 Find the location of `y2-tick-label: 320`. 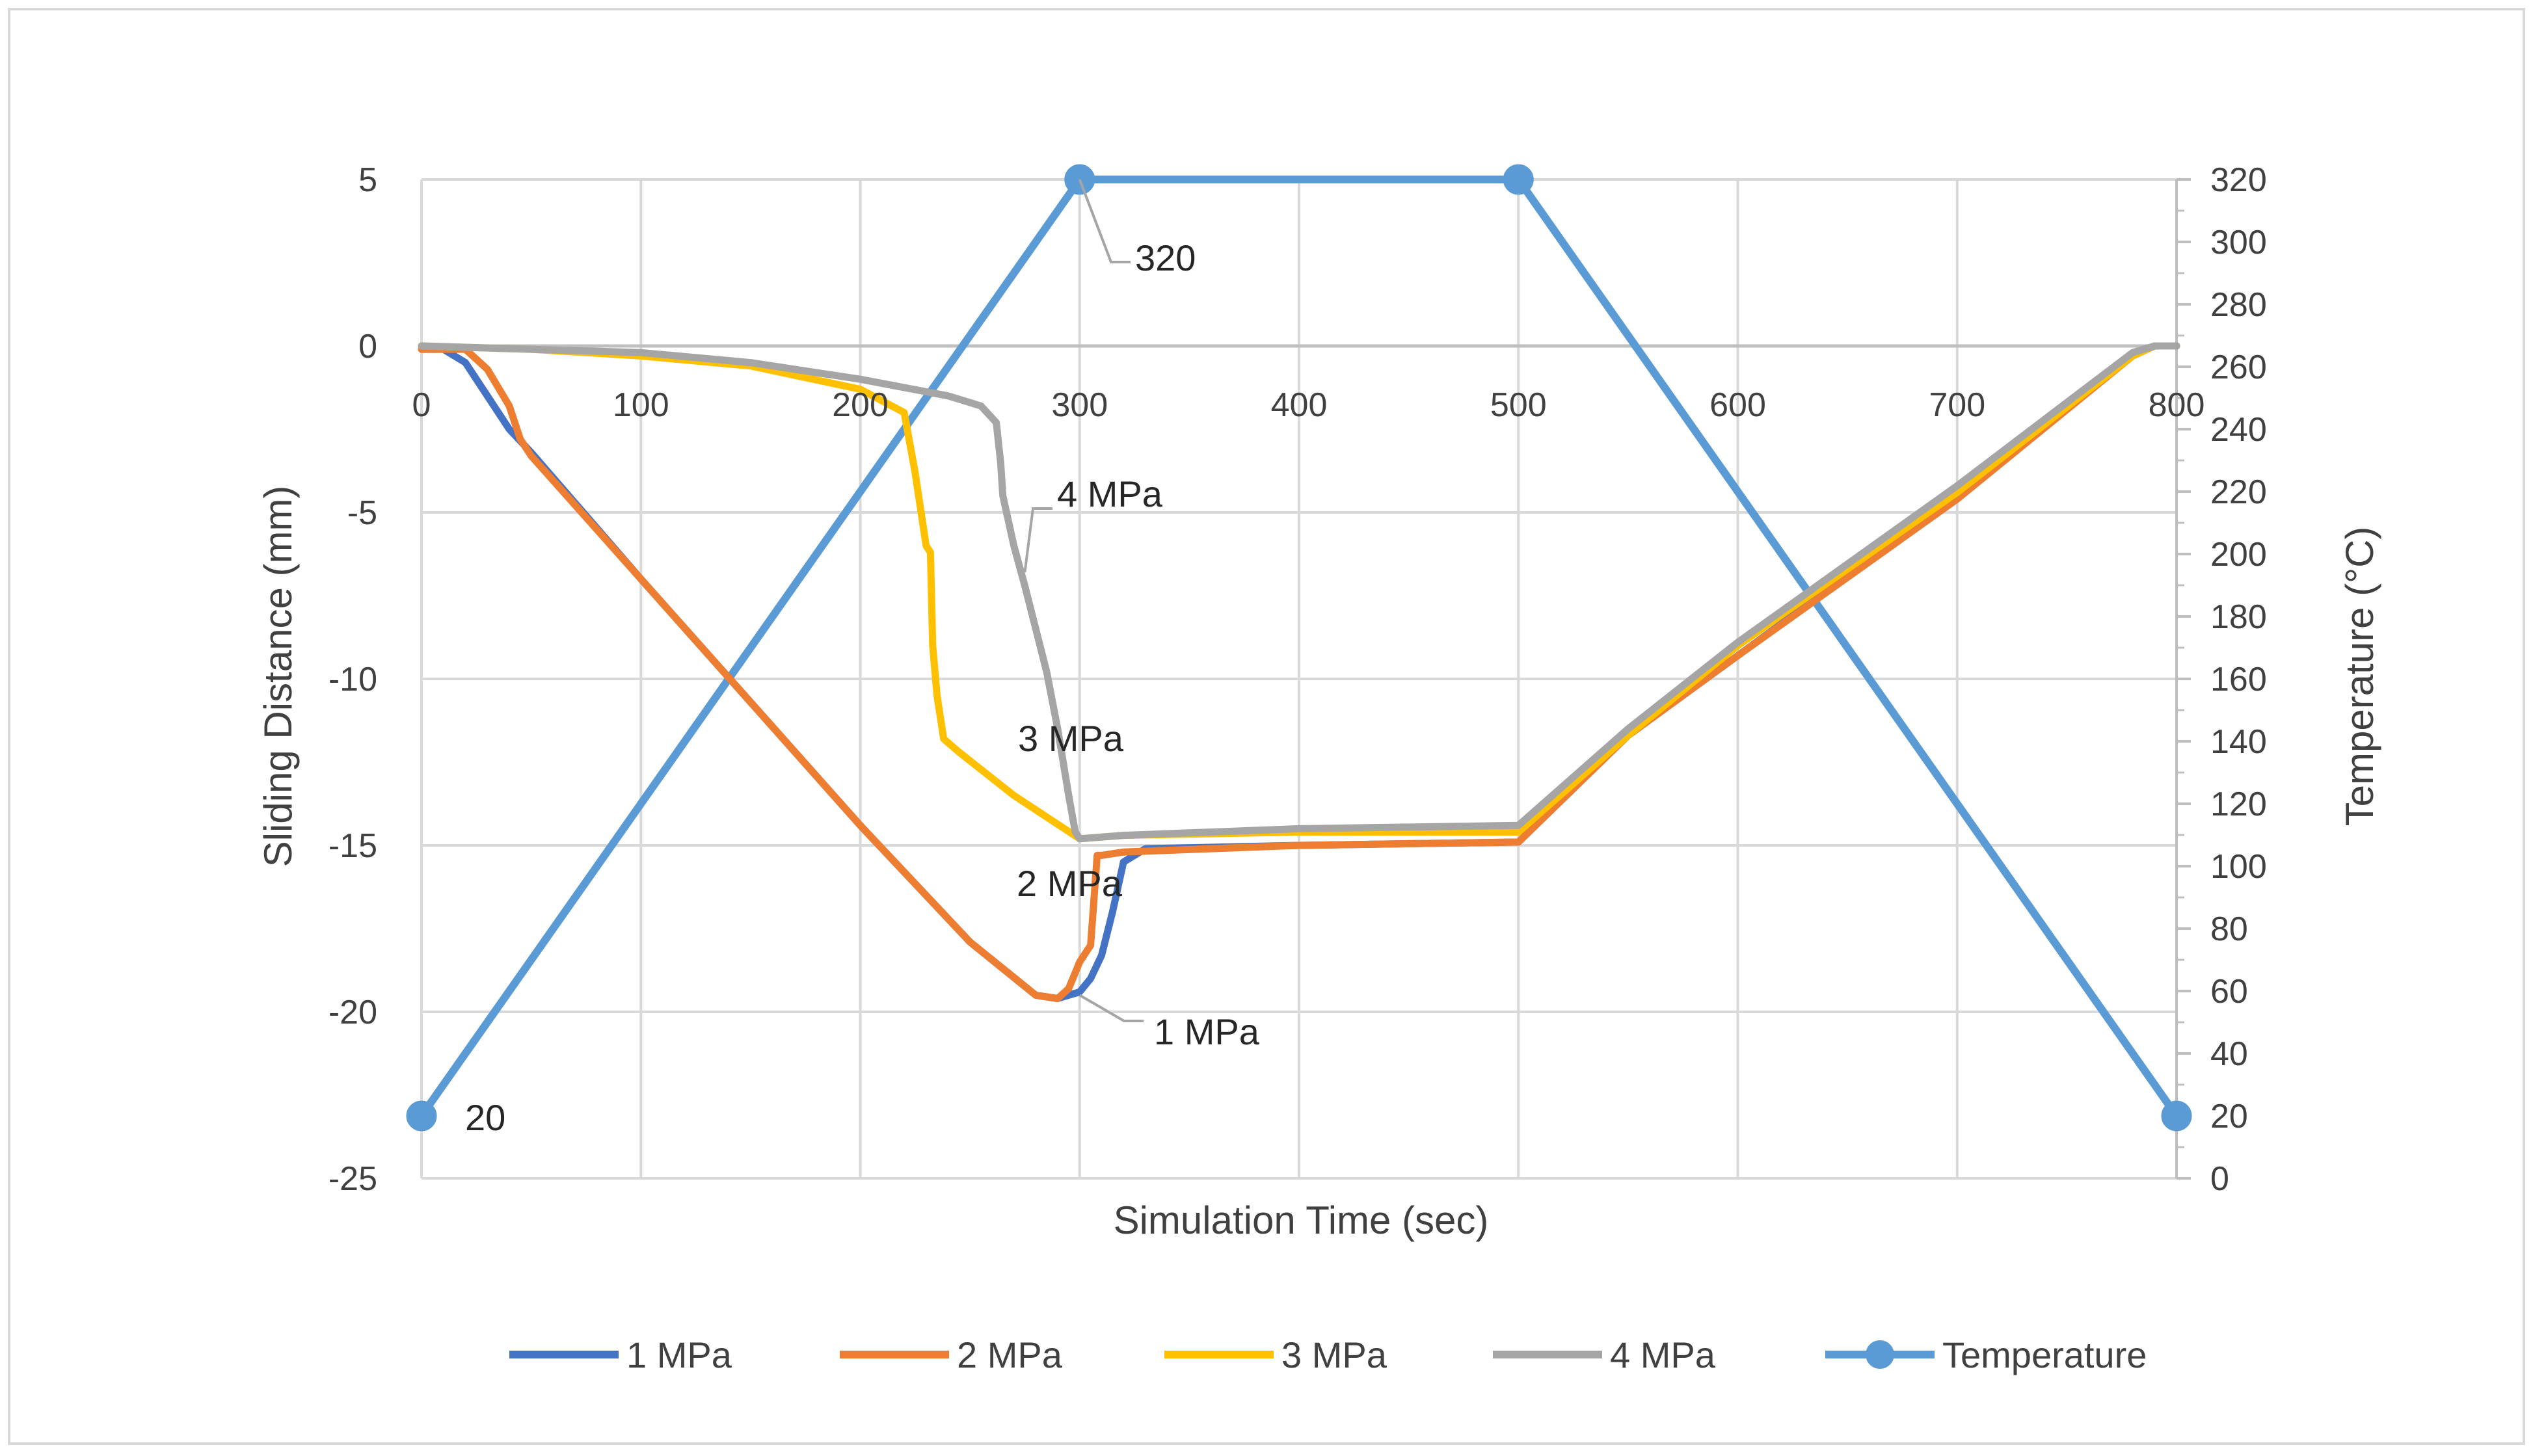

y2-tick-label: 320 is located at coordinates (2238, 180).